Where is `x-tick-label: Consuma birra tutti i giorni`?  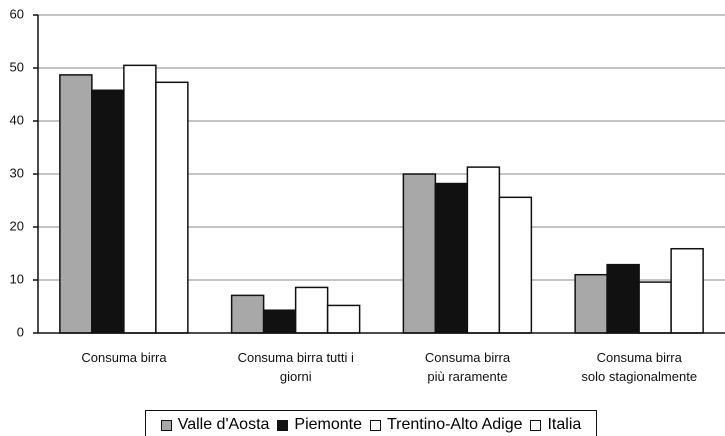 x-tick-label: Consuma birra tutti i giorni is located at coordinates (295, 367).